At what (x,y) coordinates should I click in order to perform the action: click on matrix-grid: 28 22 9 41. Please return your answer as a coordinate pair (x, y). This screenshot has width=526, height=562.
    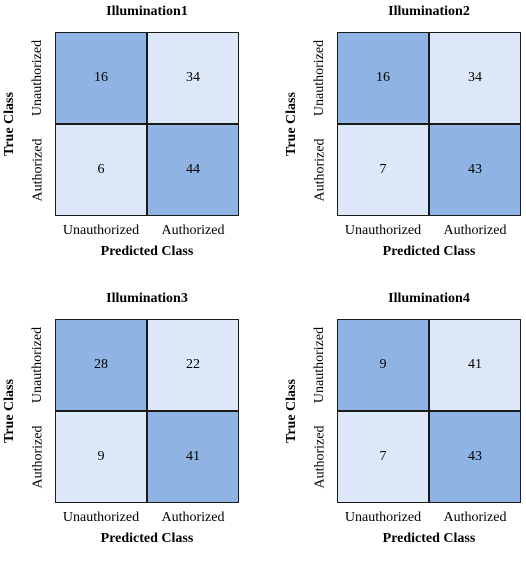
    Looking at the image, I should click on (147, 411).